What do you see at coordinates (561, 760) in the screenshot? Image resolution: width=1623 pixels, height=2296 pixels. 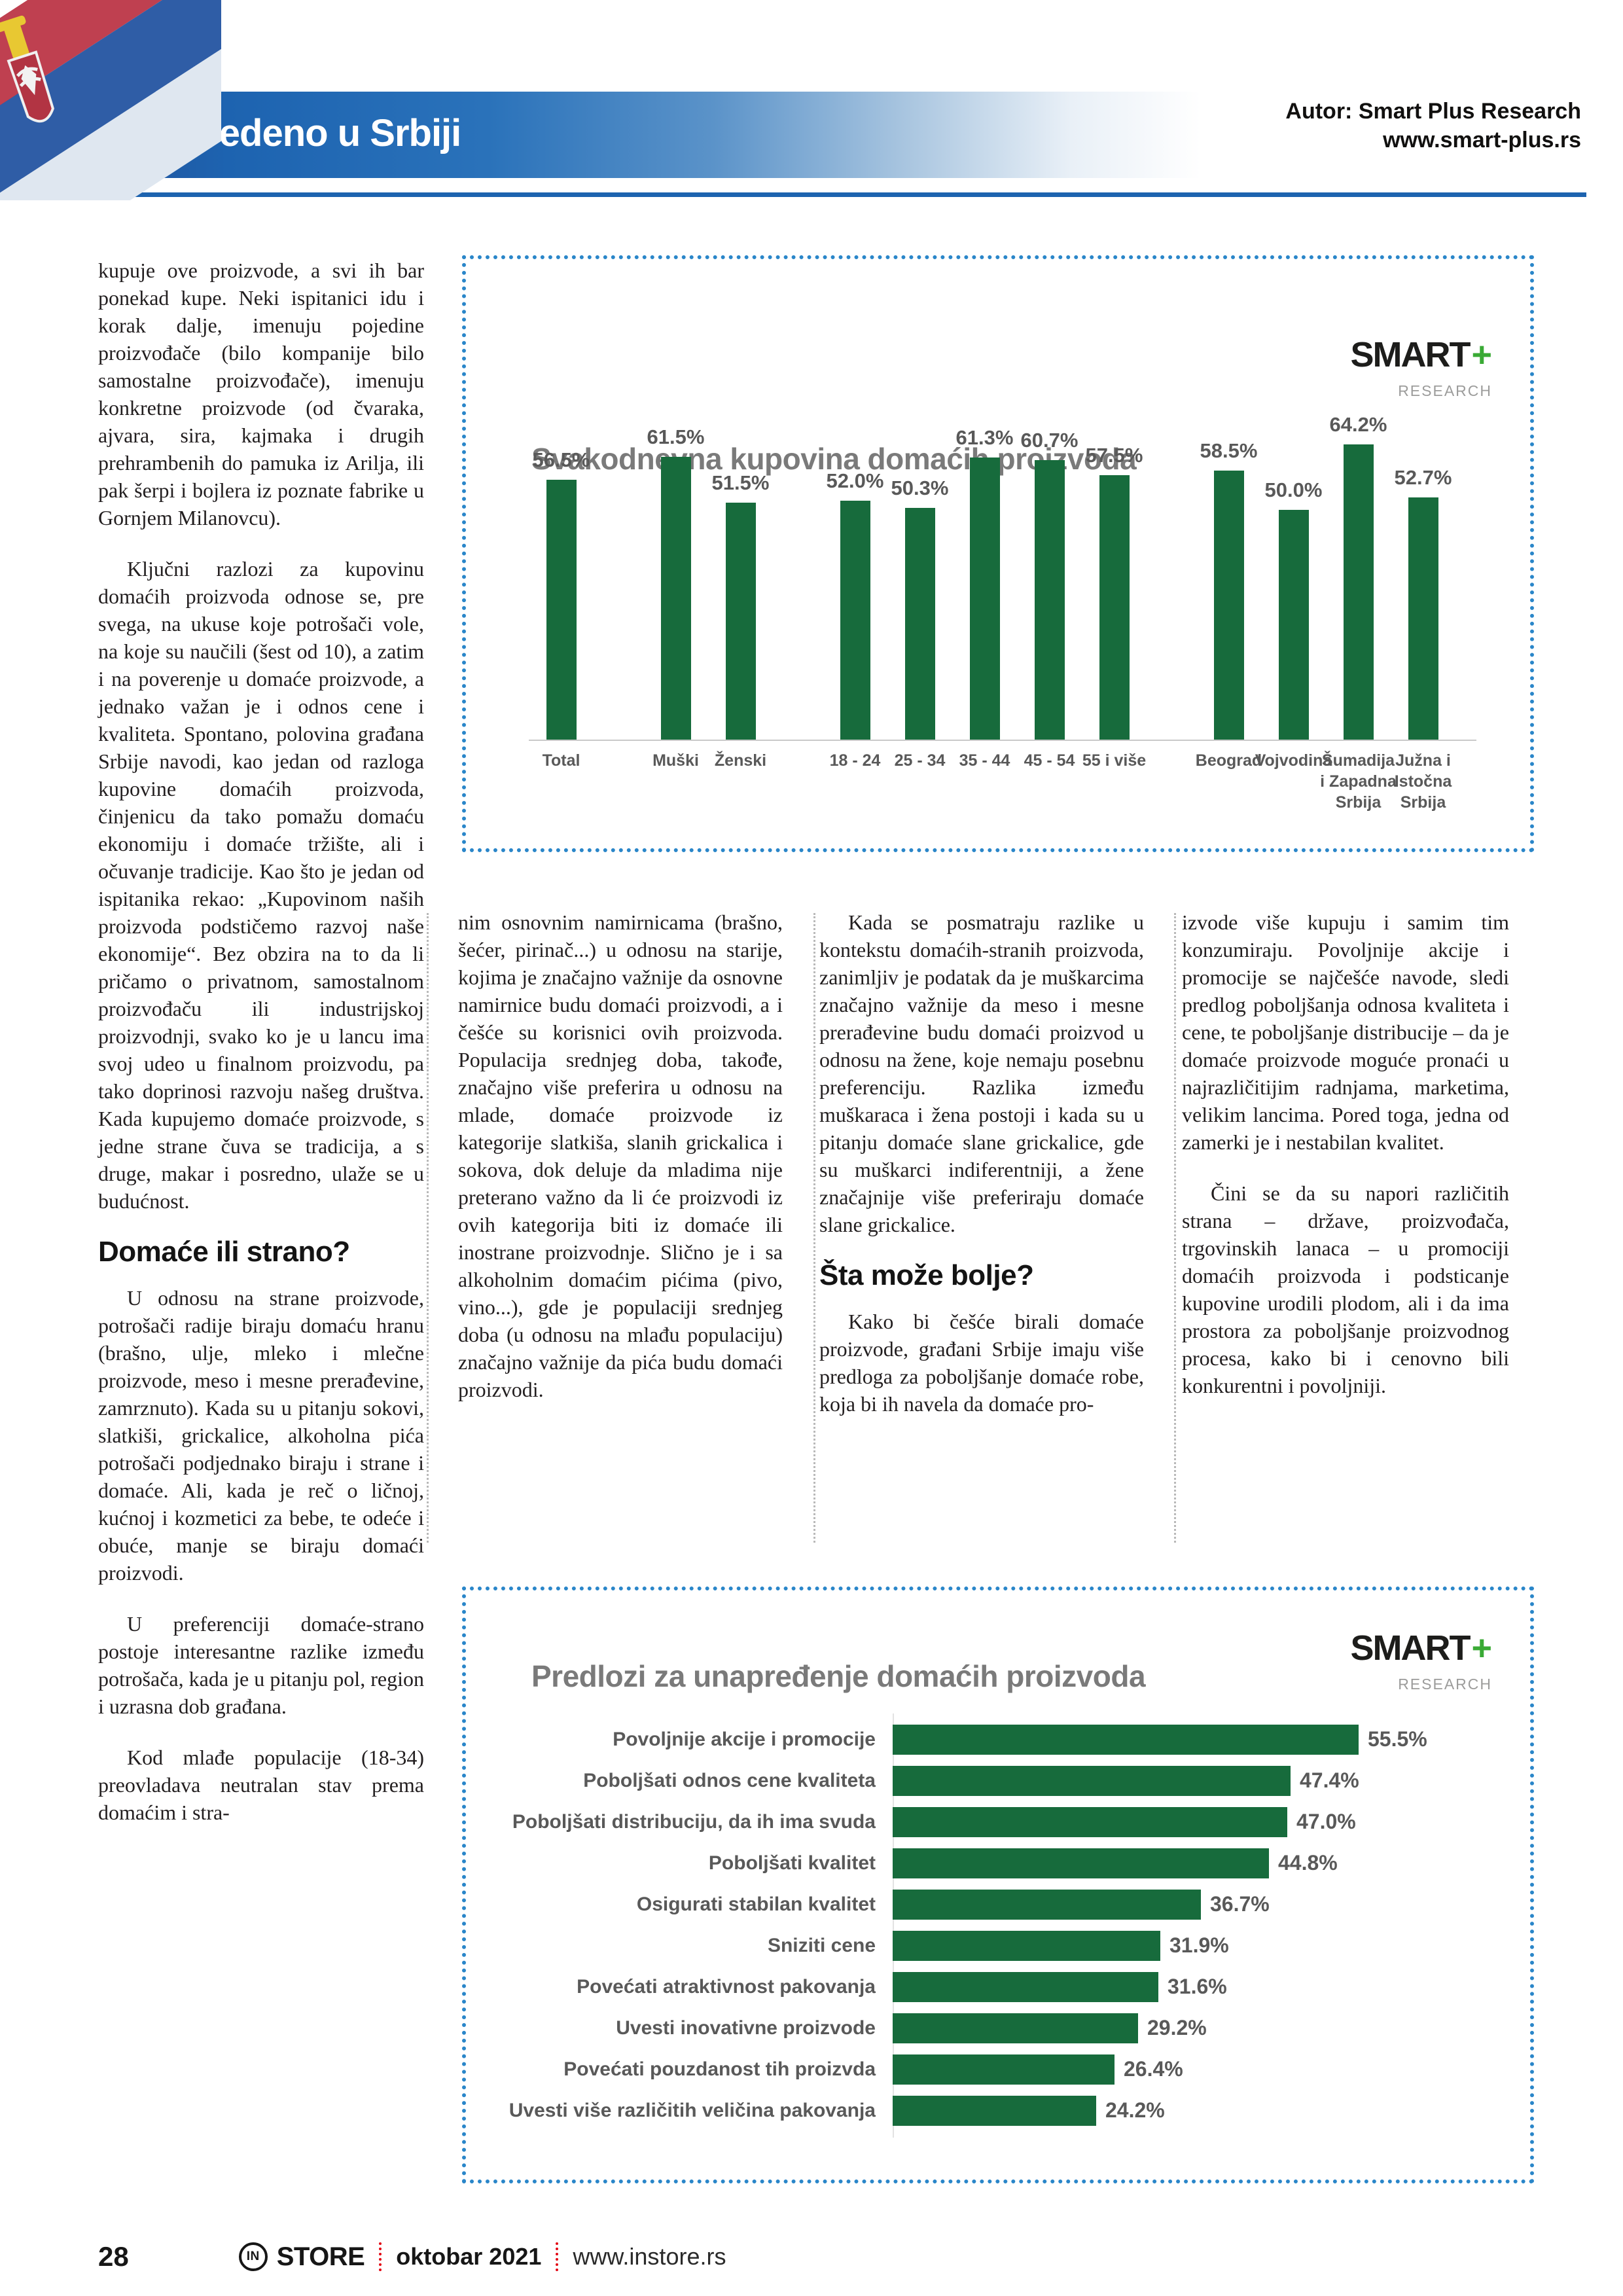 I see `bar-category-label: Total` at bounding box center [561, 760].